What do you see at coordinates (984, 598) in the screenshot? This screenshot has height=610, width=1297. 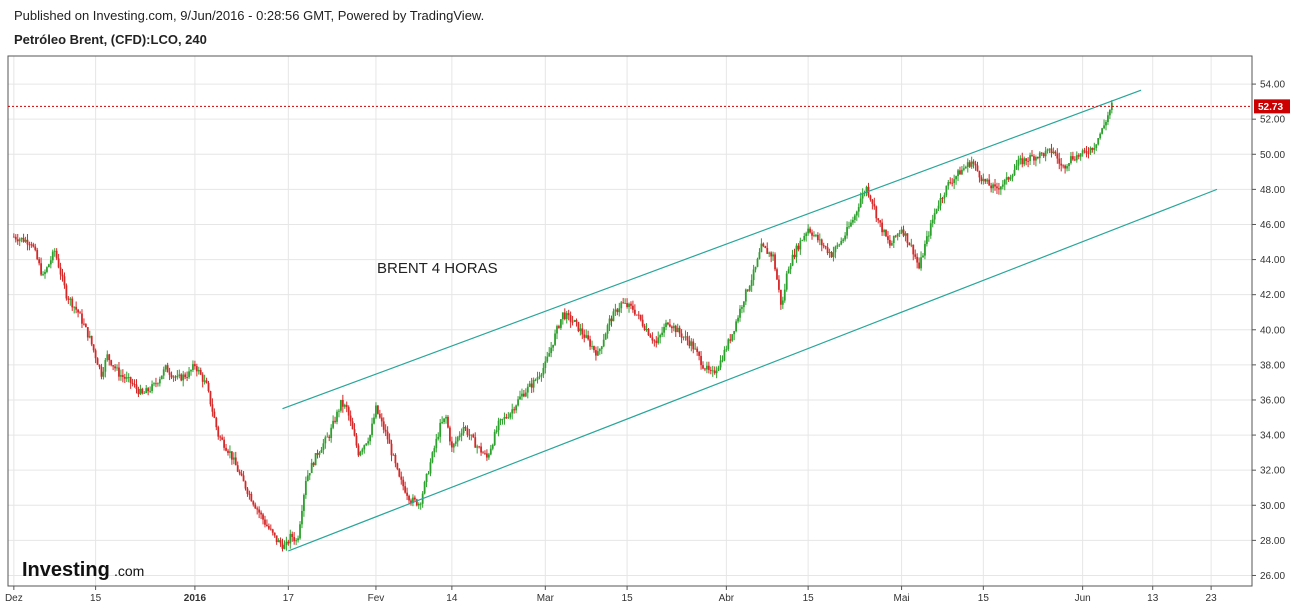 I see `x-tick-label: 15` at bounding box center [984, 598].